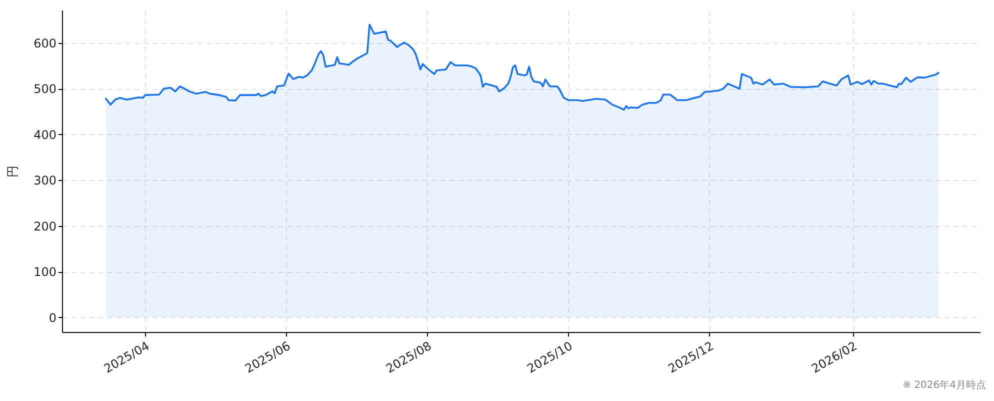 This screenshot has width=994, height=401. What do you see at coordinates (52, 317) in the screenshot?
I see `y-tick-label: 0` at bounding box center [52, 317].